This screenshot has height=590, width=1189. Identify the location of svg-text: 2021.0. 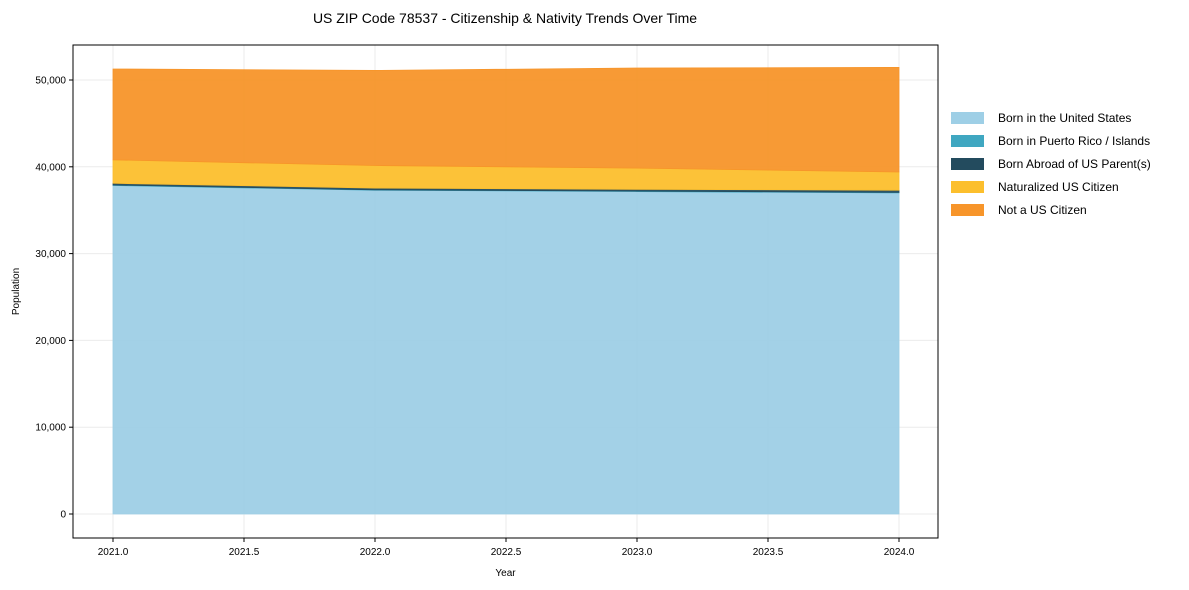
(113, 552).